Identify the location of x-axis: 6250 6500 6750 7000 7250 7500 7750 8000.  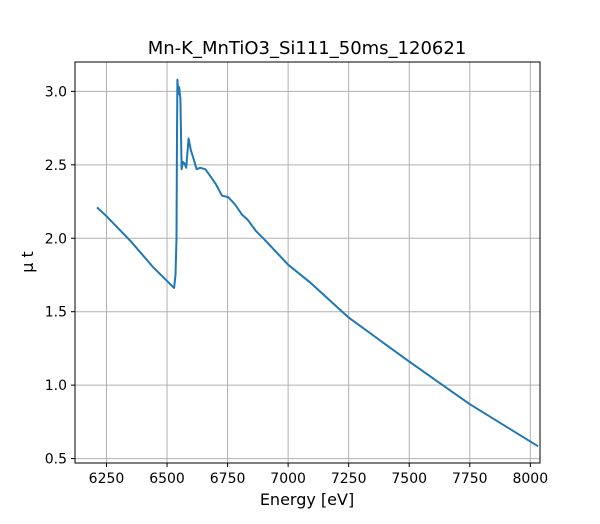
(318, 475).